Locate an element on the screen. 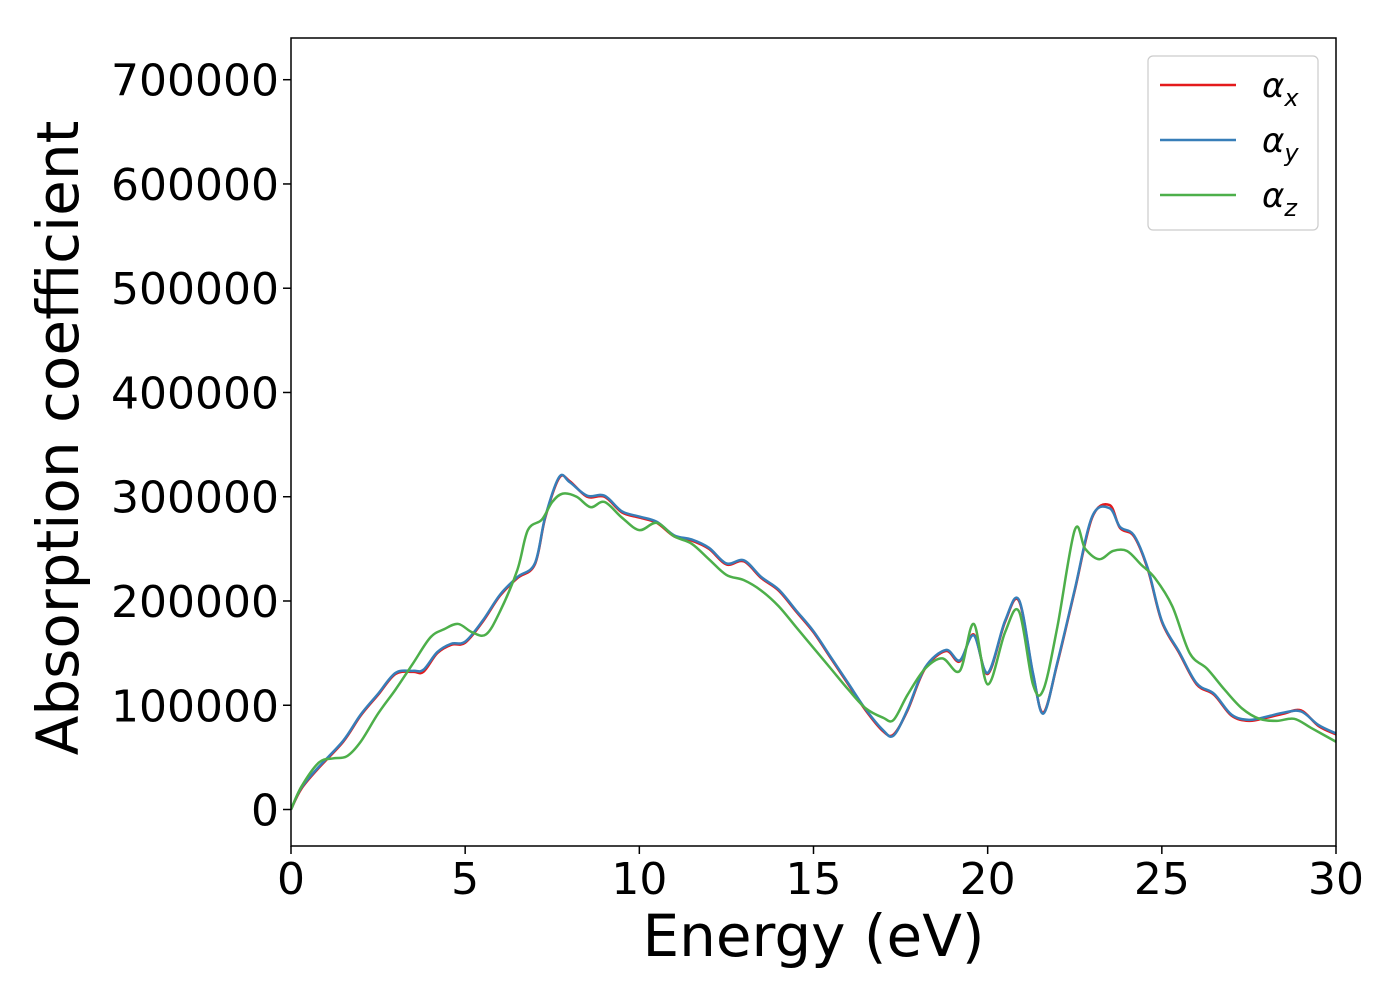  x-tick-label: 15 is located at coordinates (814, 879).